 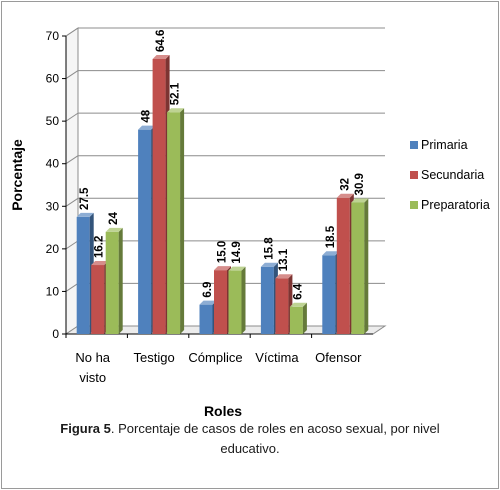 What do you see at coordinates (114, 217) in the screenshot?
I see `data-label-no-ha-visto-preparatoria: 24` at bounding box center [114, 217].